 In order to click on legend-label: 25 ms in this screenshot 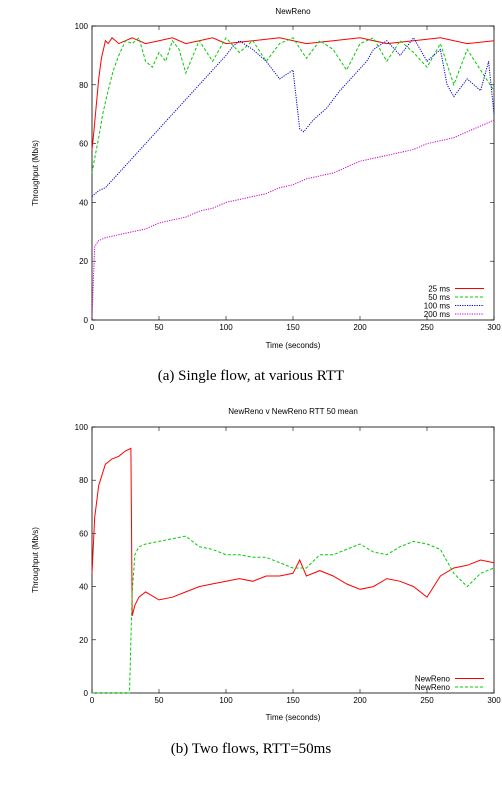, I will do `click(439, 289)`.